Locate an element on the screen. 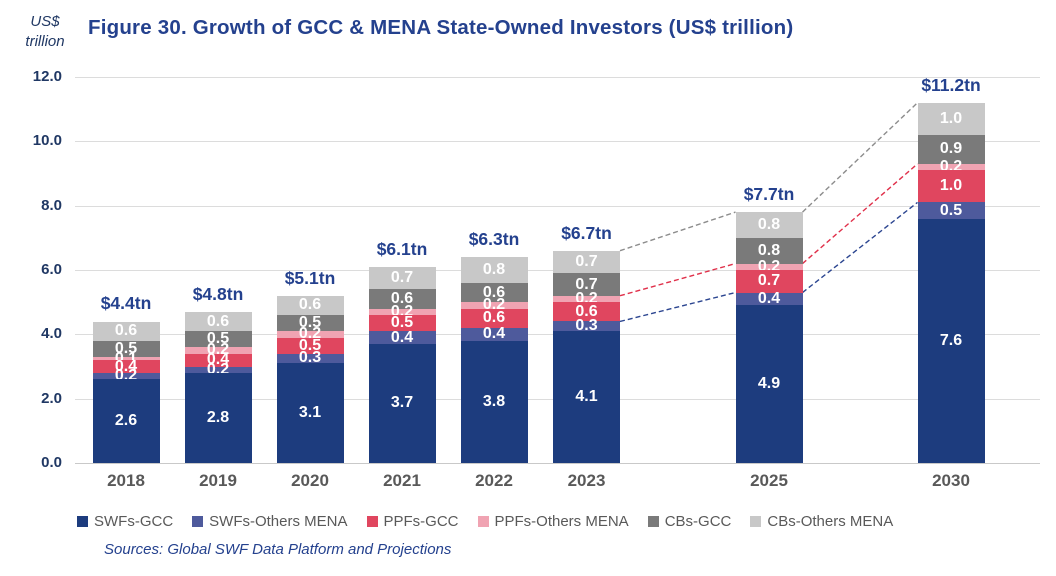  bar-segment: 7.6 is located at coordinates (951, 340).